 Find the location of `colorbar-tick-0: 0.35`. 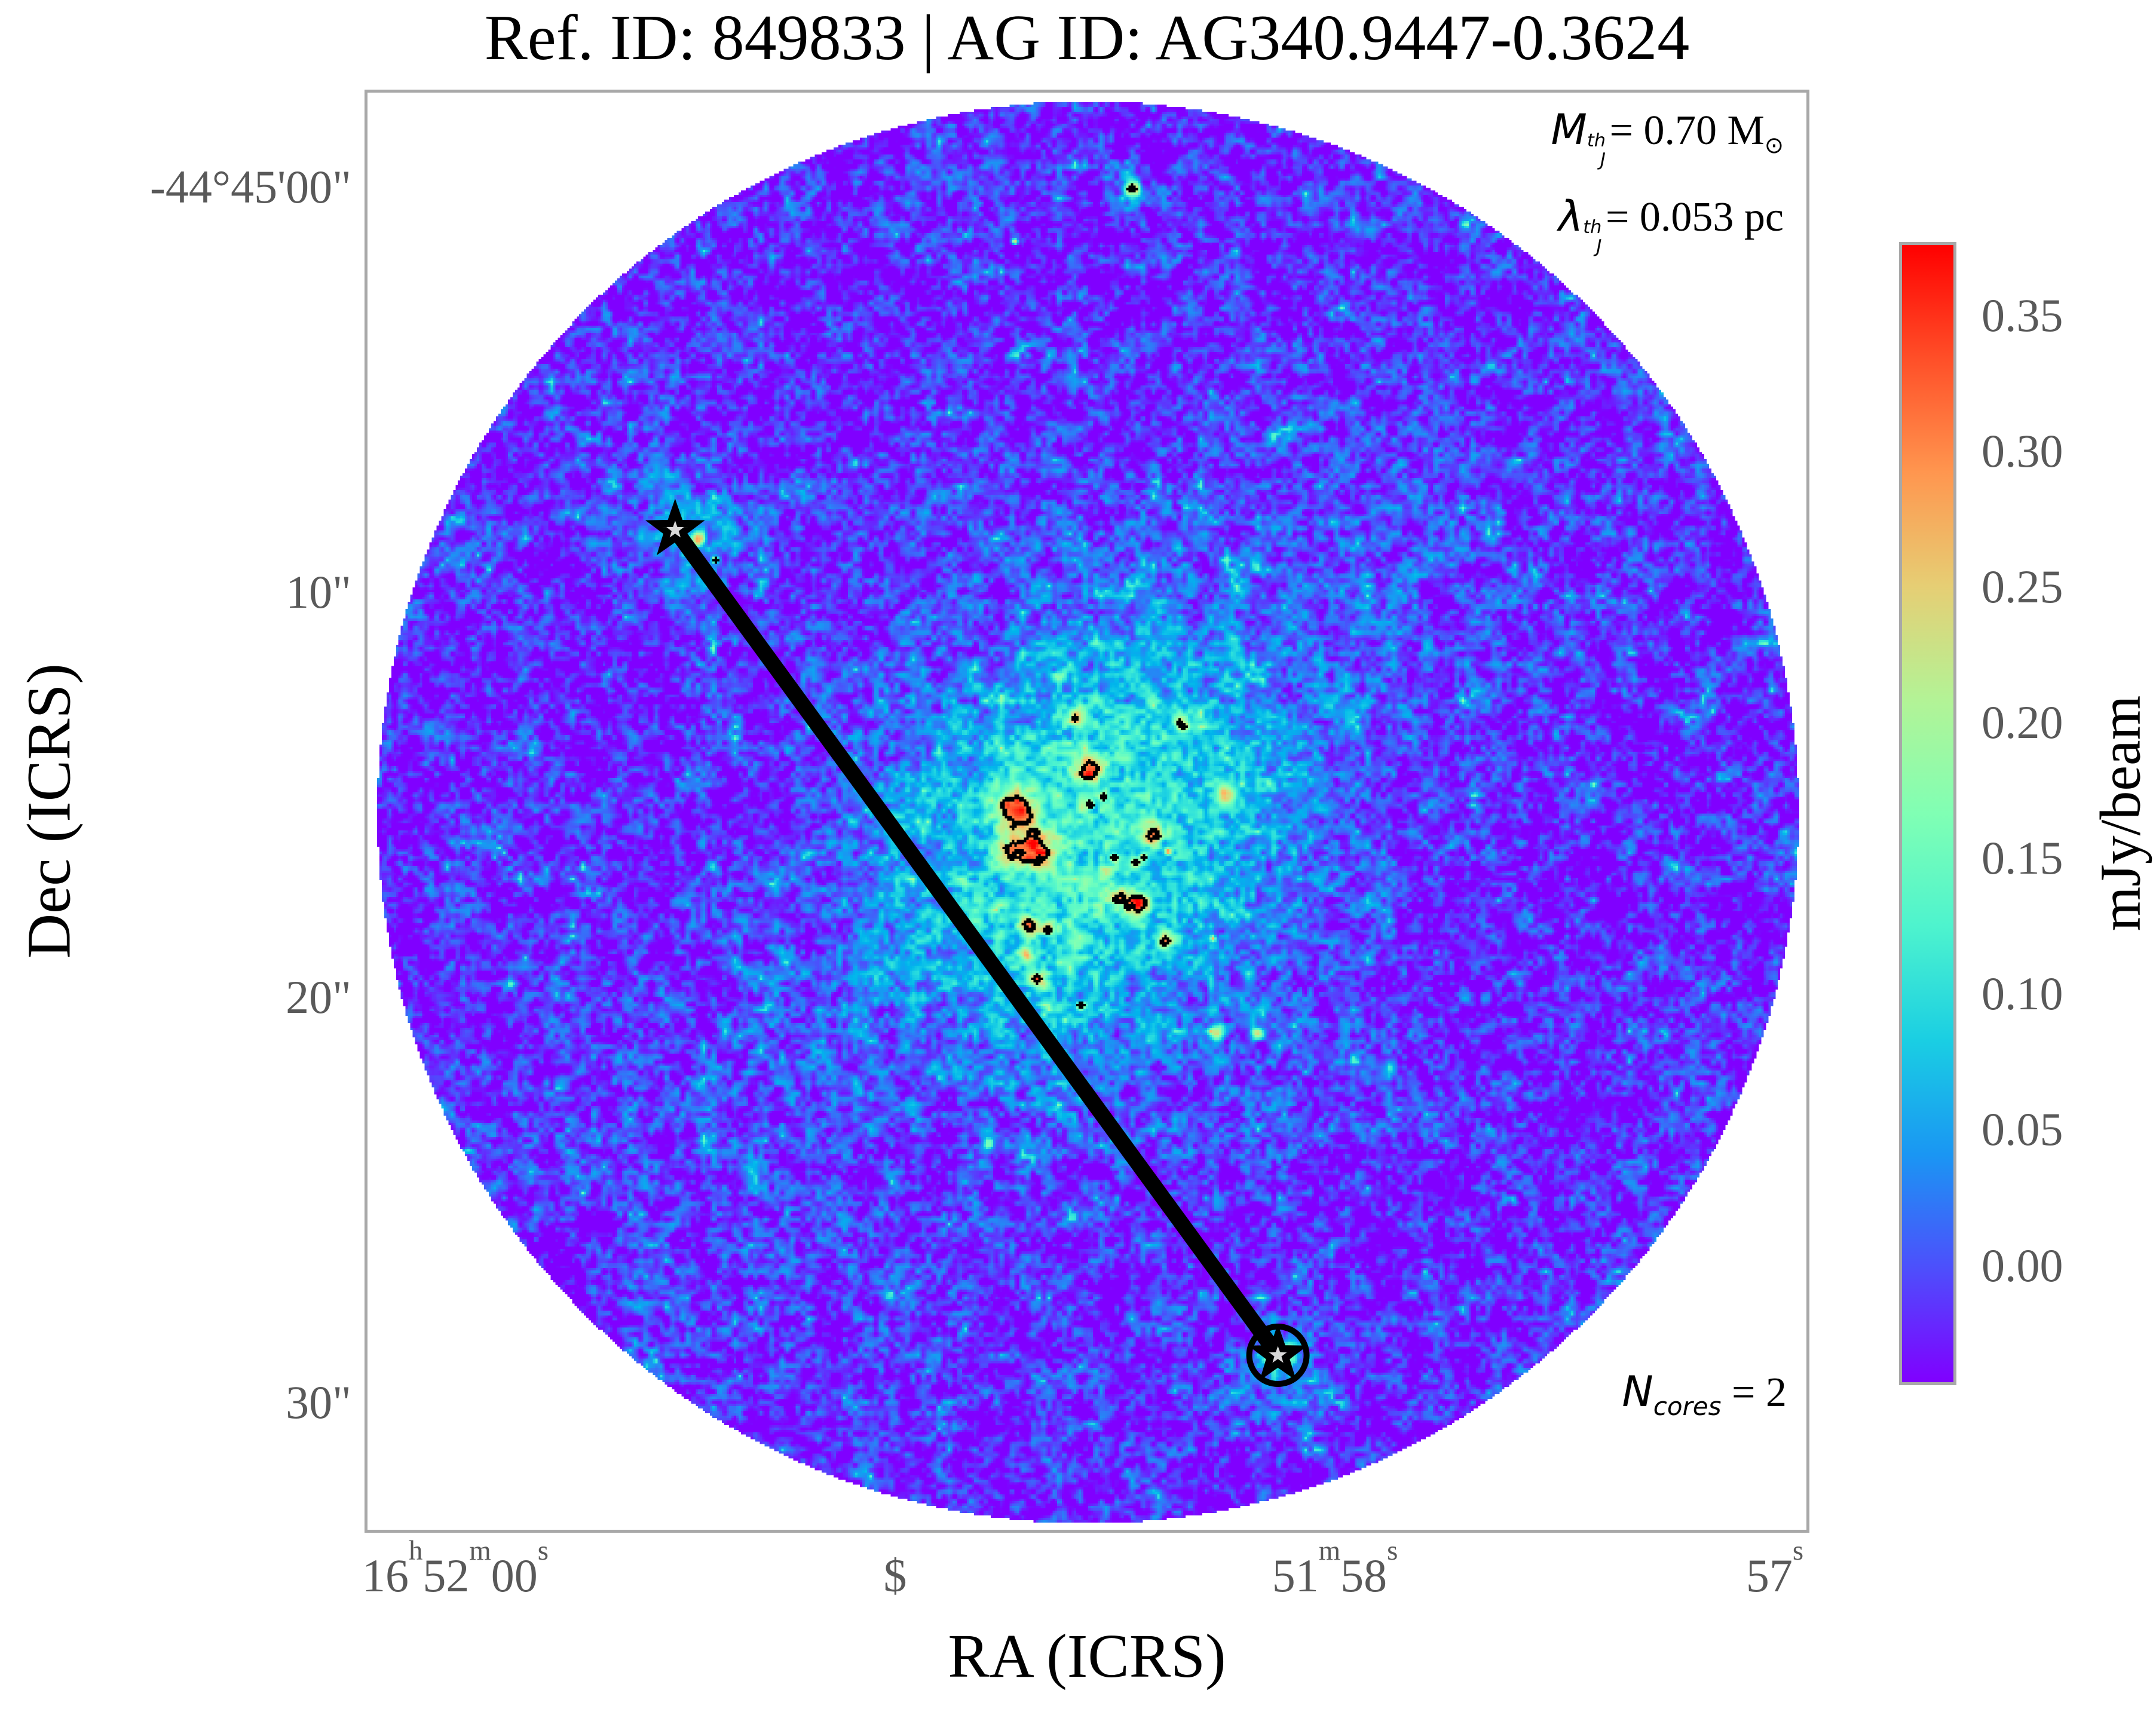

colorbar-tick-0: 0.35 is located at coordinates (2022, 315).